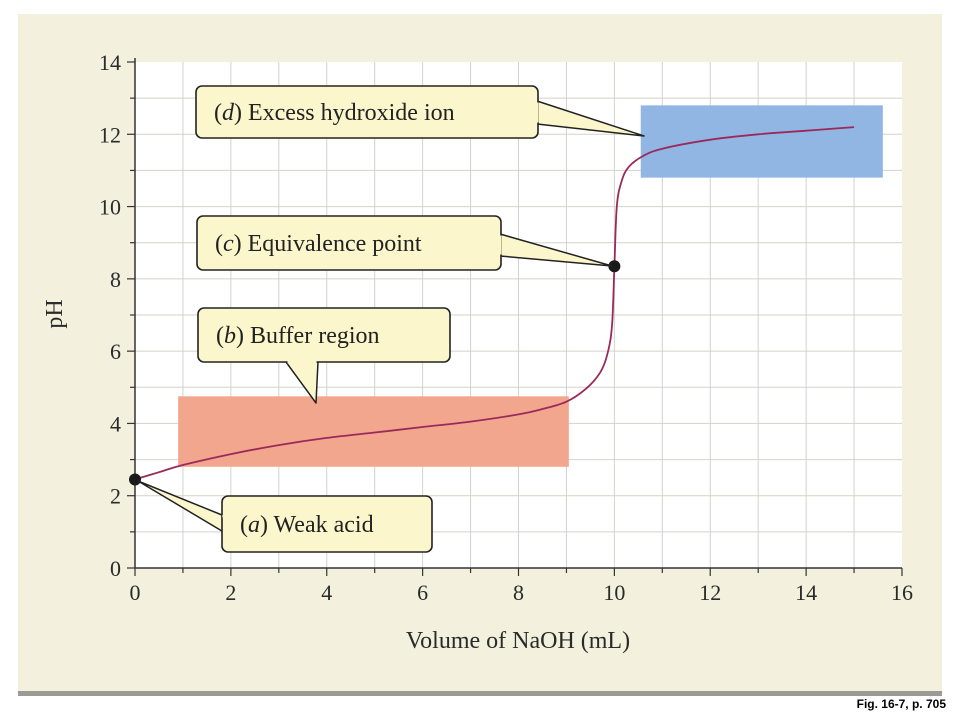 Image resolution: width=960 pixels, height=720 pixels. I want to click on callout-text: (d) Excess hydroxide ion, so click(334, 113).